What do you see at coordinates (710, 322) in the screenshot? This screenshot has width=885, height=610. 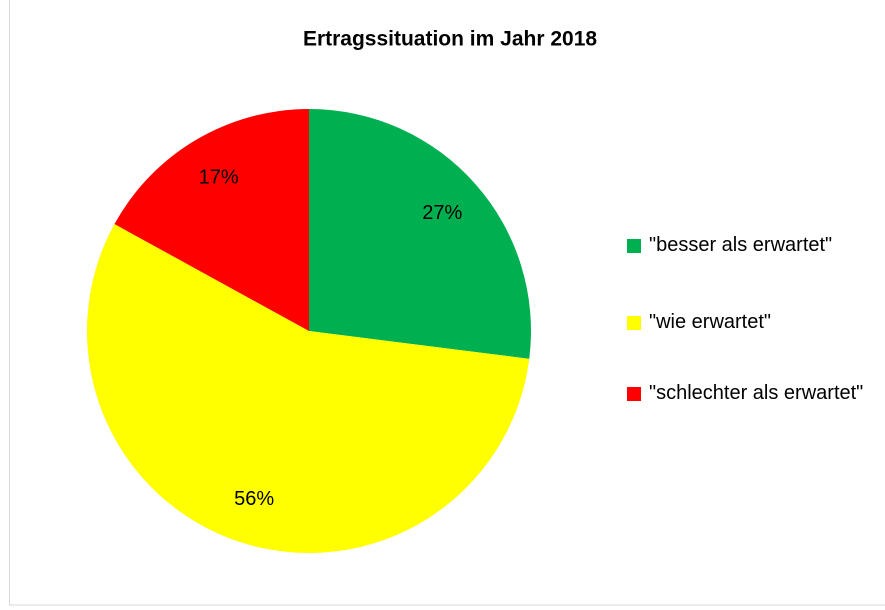 I see `legend-label: "wie erwartet"` at bounding box center [710, 322].